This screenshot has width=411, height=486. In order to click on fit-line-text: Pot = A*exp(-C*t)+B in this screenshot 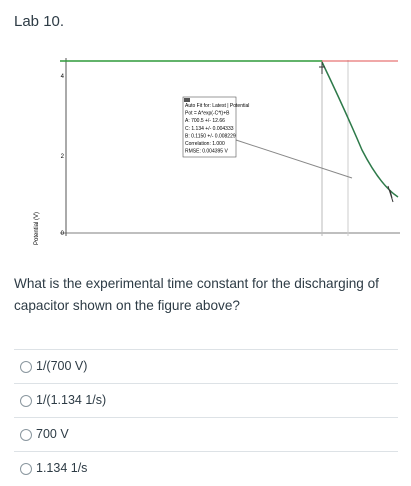, I will do `click(207, 114)`.